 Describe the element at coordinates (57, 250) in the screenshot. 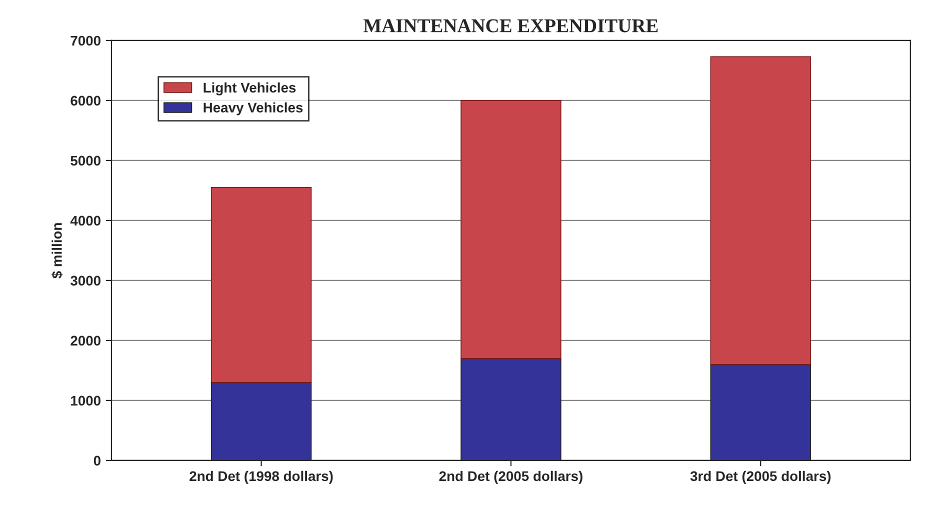

I see `y-axis-title: $ million` at that location.